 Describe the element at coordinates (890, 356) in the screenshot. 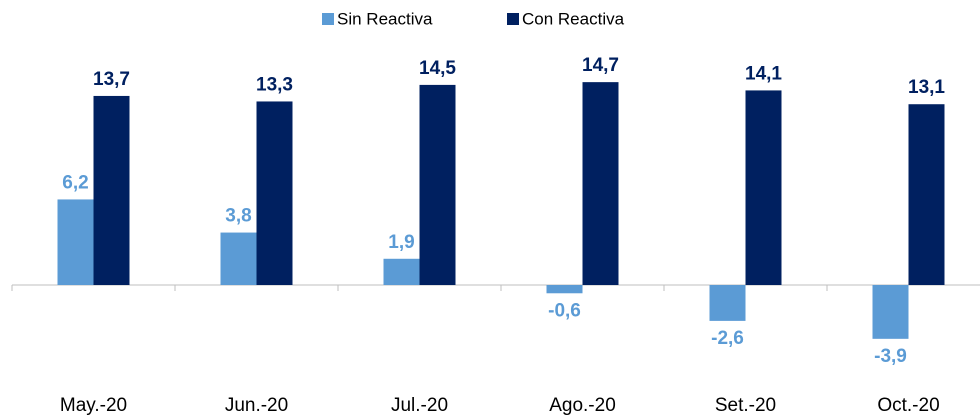

I see `data-label: -3,9` at that location.